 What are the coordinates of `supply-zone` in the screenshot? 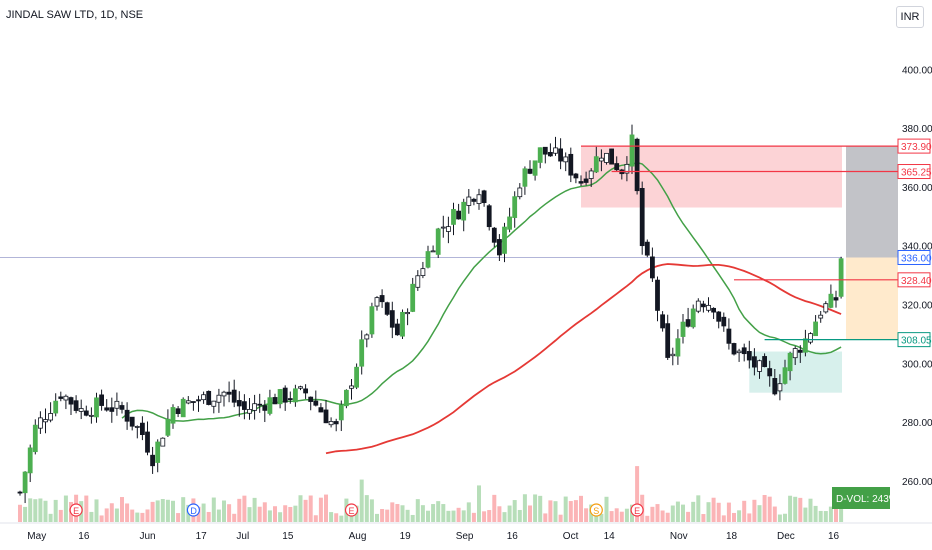 It's located at (711, 176).